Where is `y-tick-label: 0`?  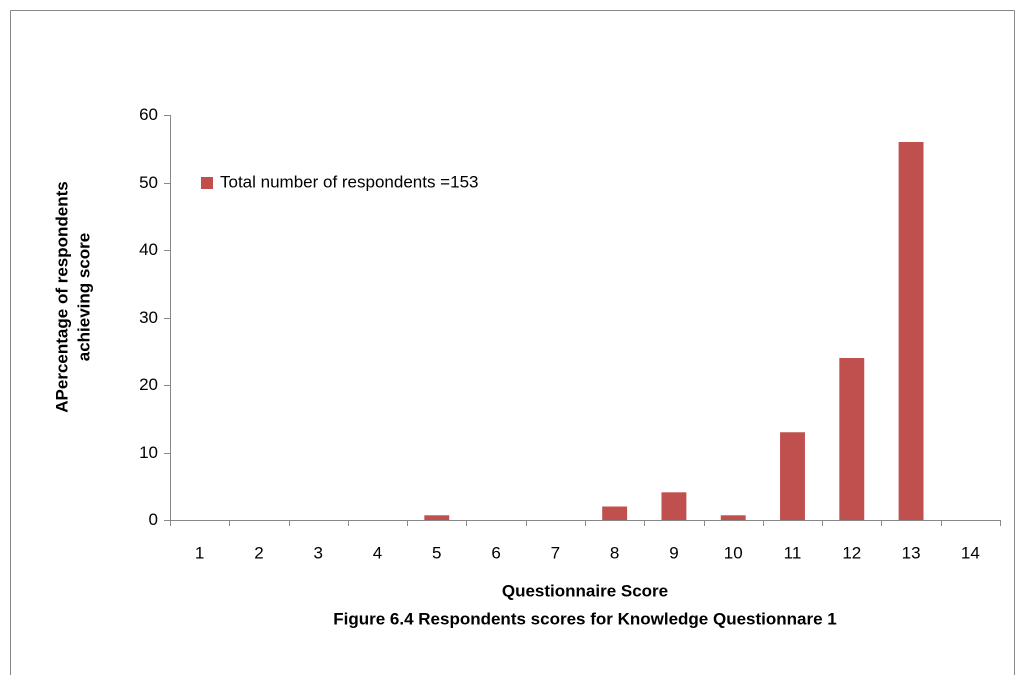 y-tick-label: 0 is located at coordinates (153, 519).